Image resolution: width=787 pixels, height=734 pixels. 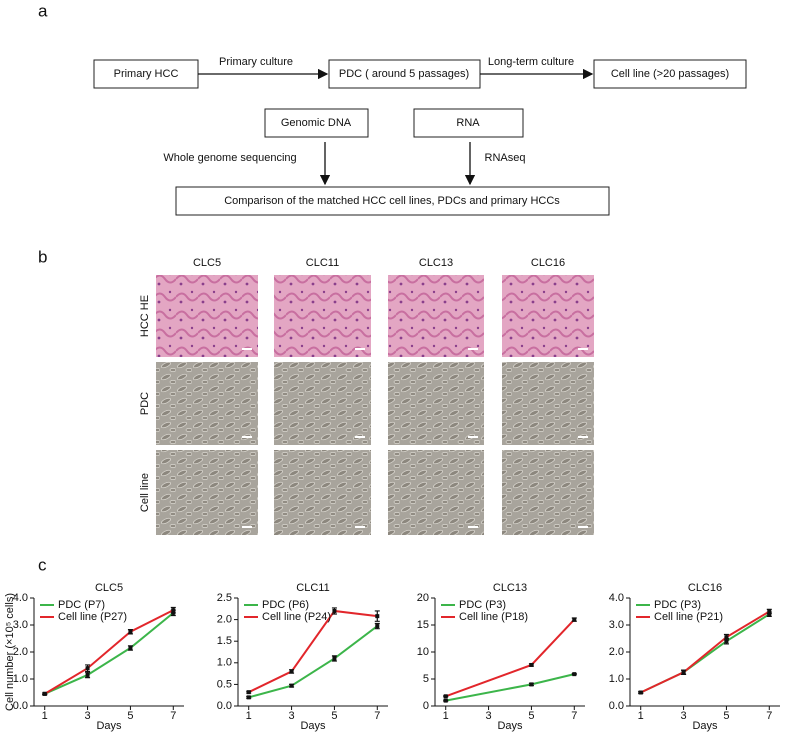 I want to click on panel-label: a, so click(x=43, y=10).